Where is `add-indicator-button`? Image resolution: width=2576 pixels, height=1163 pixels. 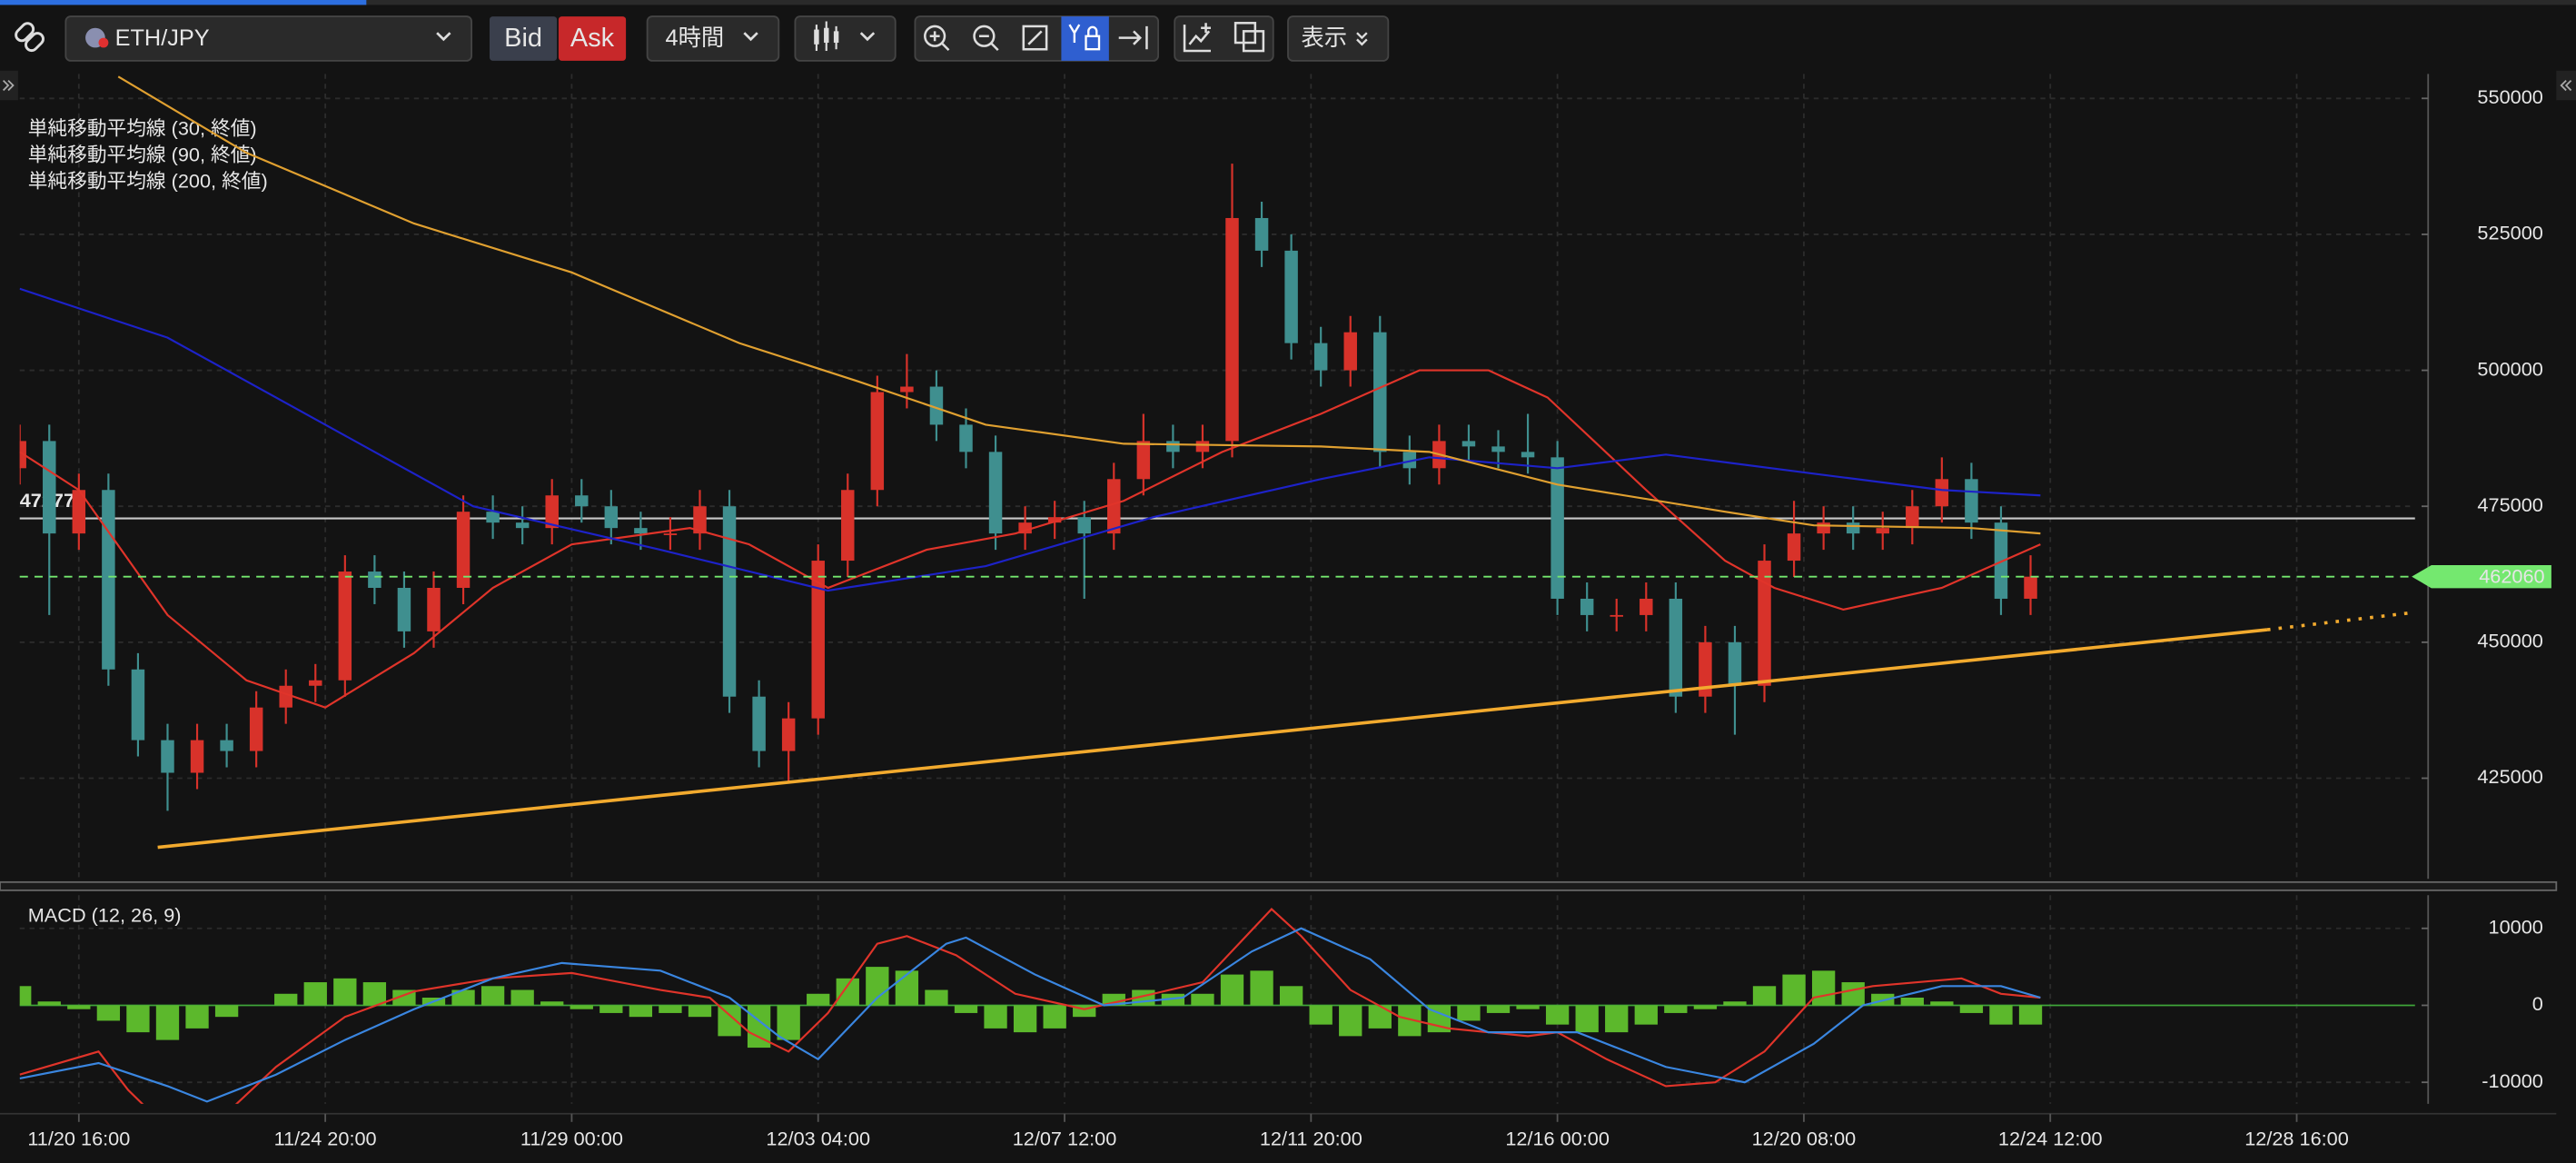
add-indicator-button is located at coordinates (1197, 38).